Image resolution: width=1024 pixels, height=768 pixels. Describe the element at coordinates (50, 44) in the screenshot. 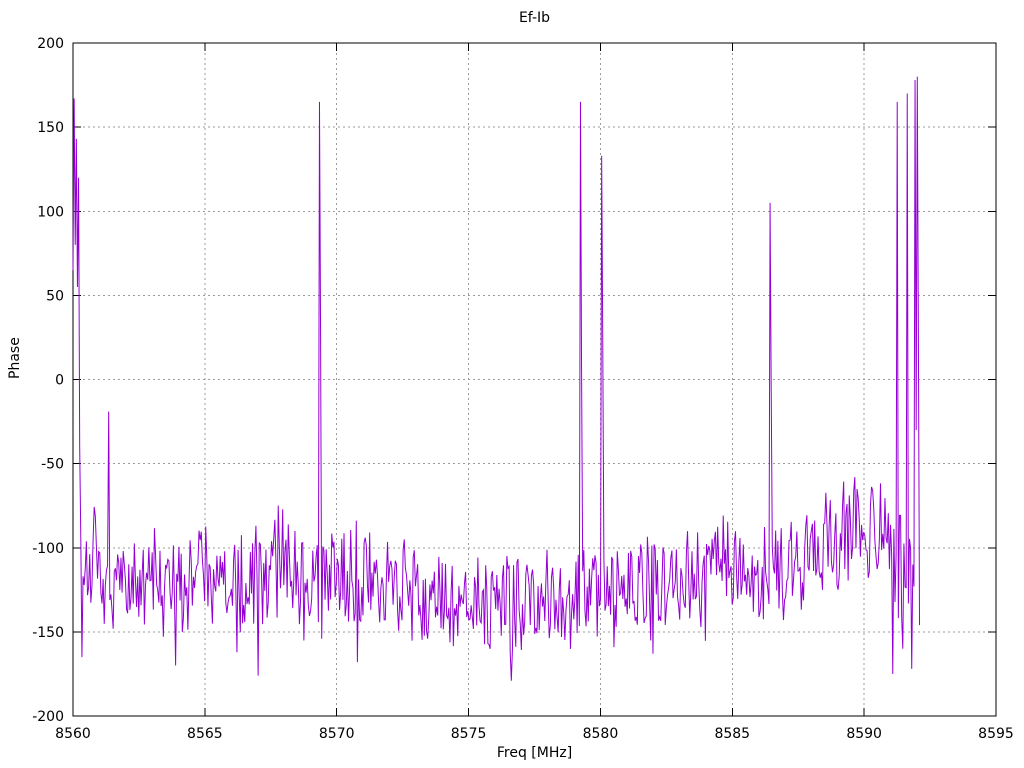

I see `y-tick-label: 200` at that location.